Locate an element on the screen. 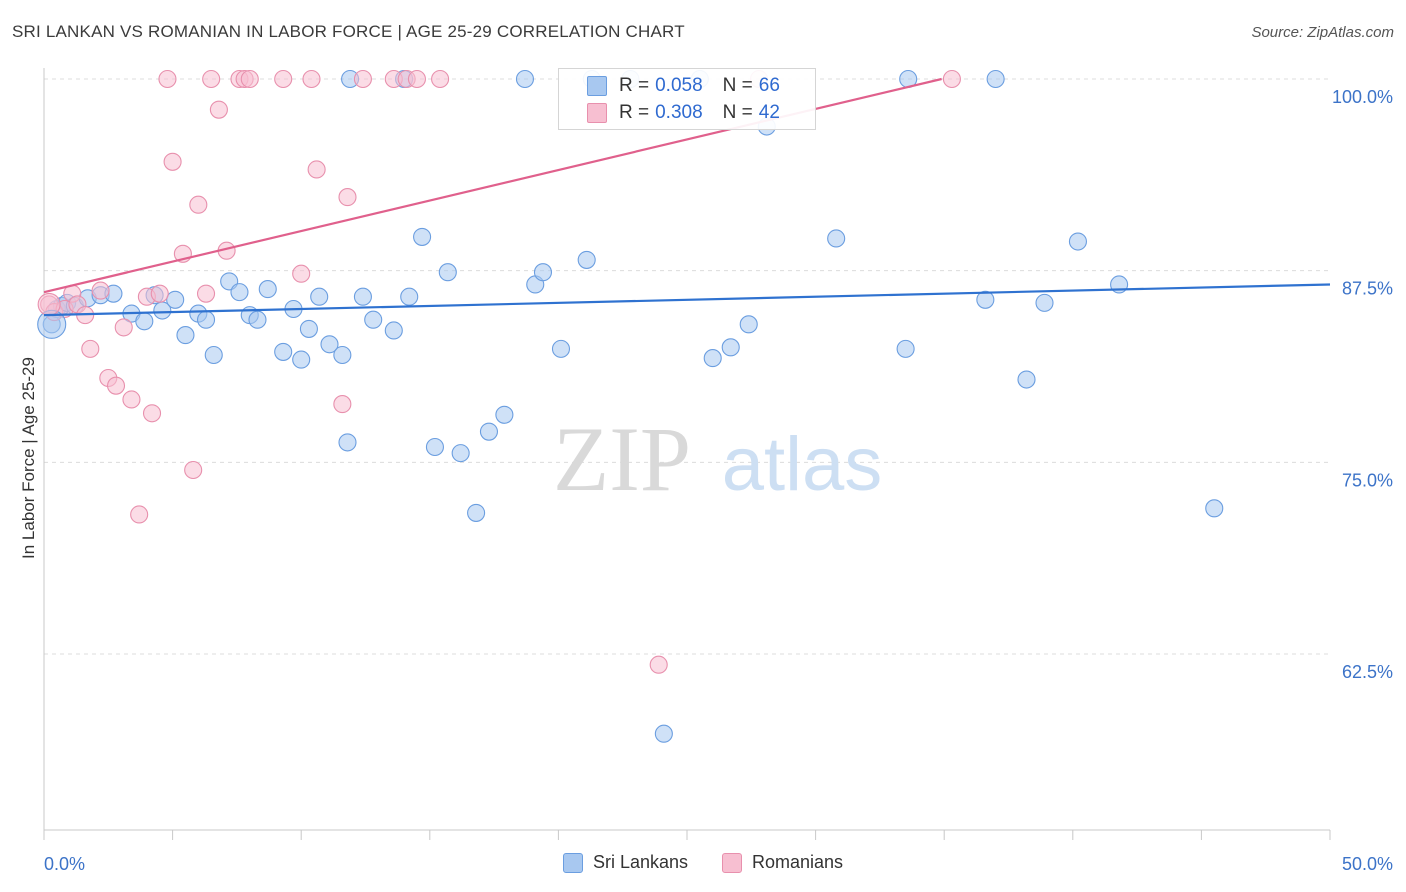 Image resolution: width=1406 pixels, height=892 pixels. r-value: 0.058 is located at coordinates (679, 85).